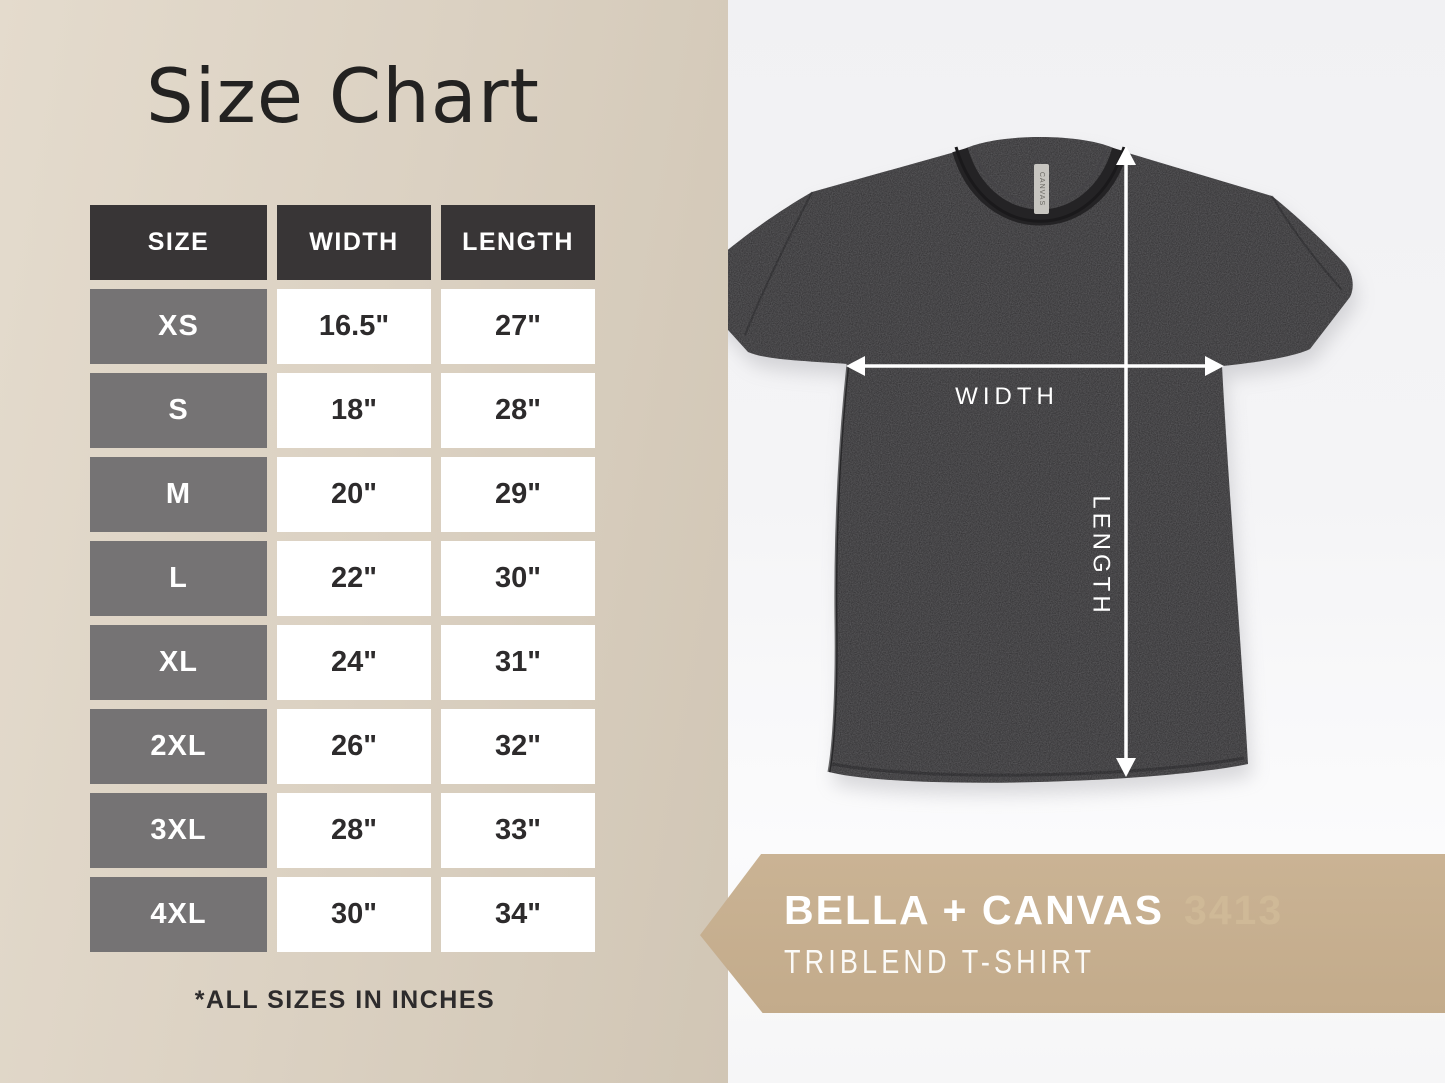 This screenshot has width=1445, height=1083. What do you see at coordinates (518, 914) in the screenshot?
I see `length-value-4xl: 34"` at bounding box center [518, 914].